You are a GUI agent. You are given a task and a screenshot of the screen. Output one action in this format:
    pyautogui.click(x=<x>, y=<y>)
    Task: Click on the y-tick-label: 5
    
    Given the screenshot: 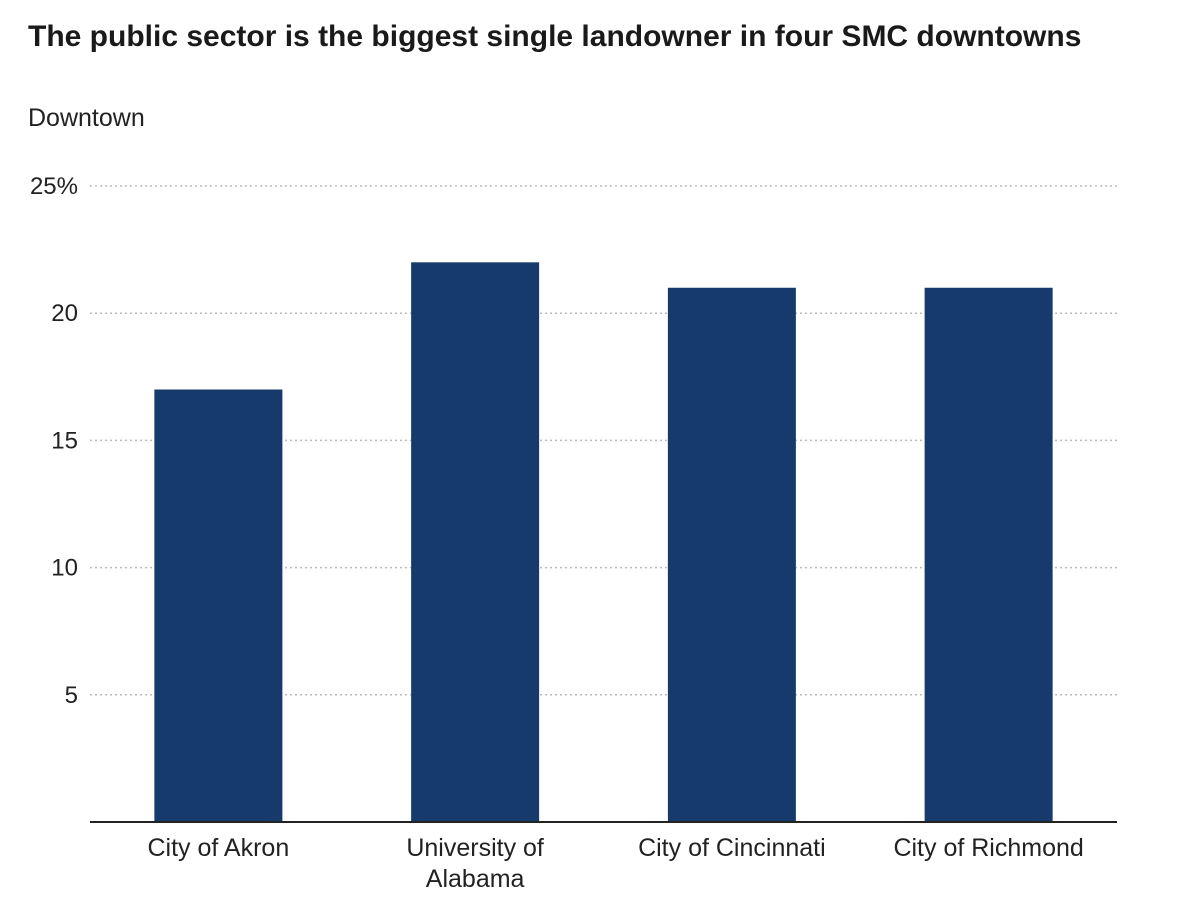 What is the action you would take?
    pyautogui.click(x=71, y=695)
    